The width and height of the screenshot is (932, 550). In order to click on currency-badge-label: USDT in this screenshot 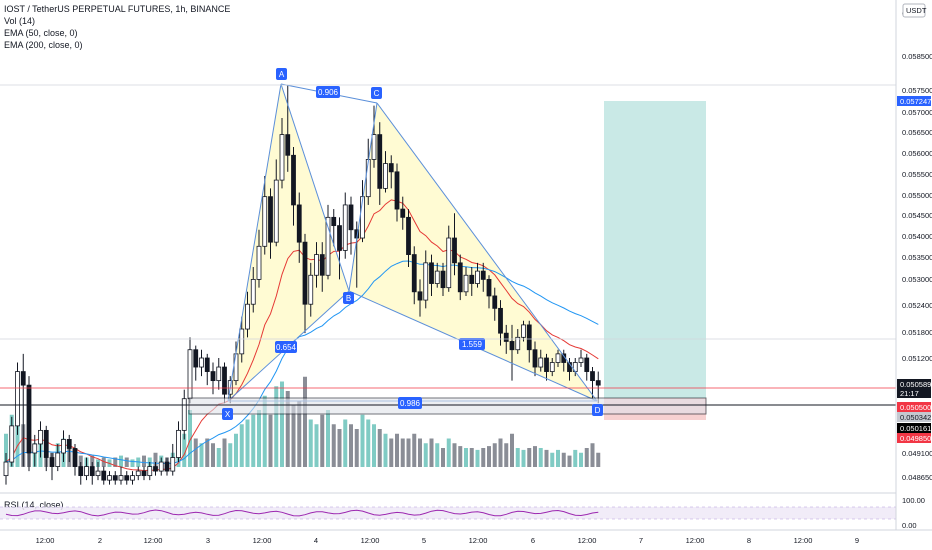, I will do `click(916, 10)`.